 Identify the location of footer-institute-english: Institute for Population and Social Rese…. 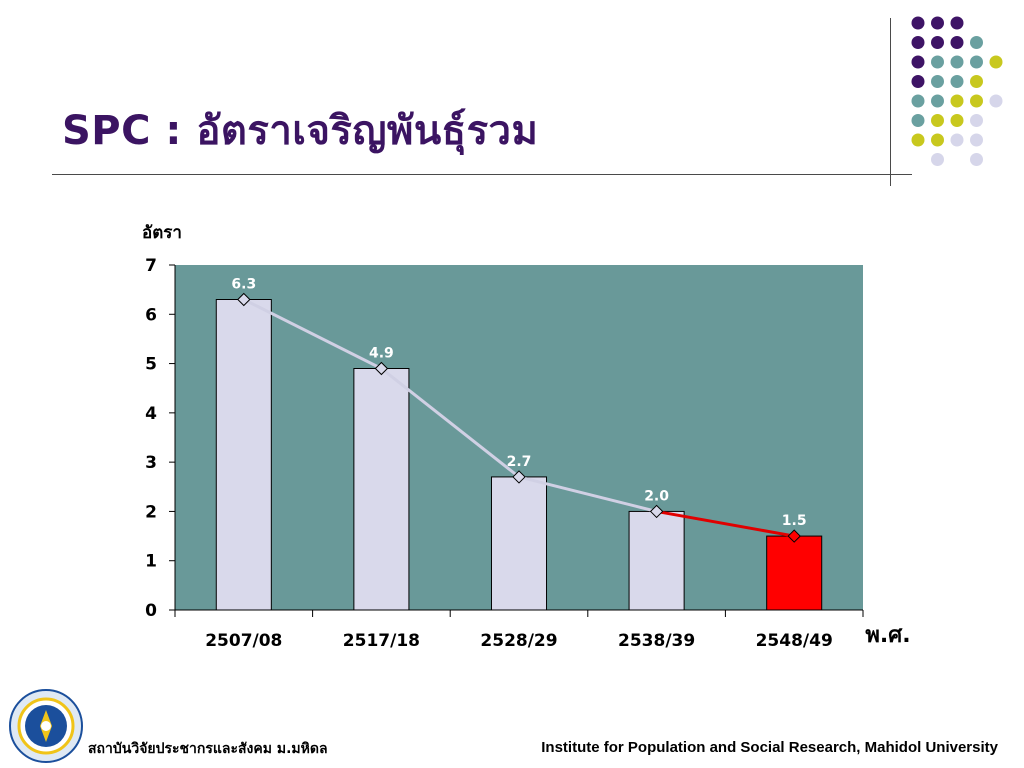
(769, 747).